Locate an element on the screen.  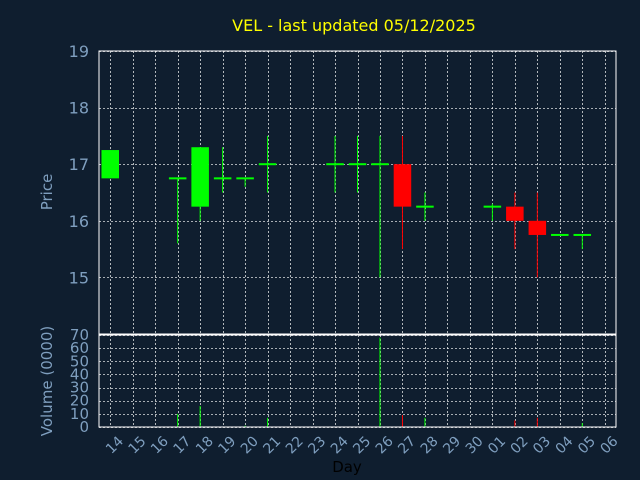
x-tick-label: 03 is located at coordinates (542, 445).